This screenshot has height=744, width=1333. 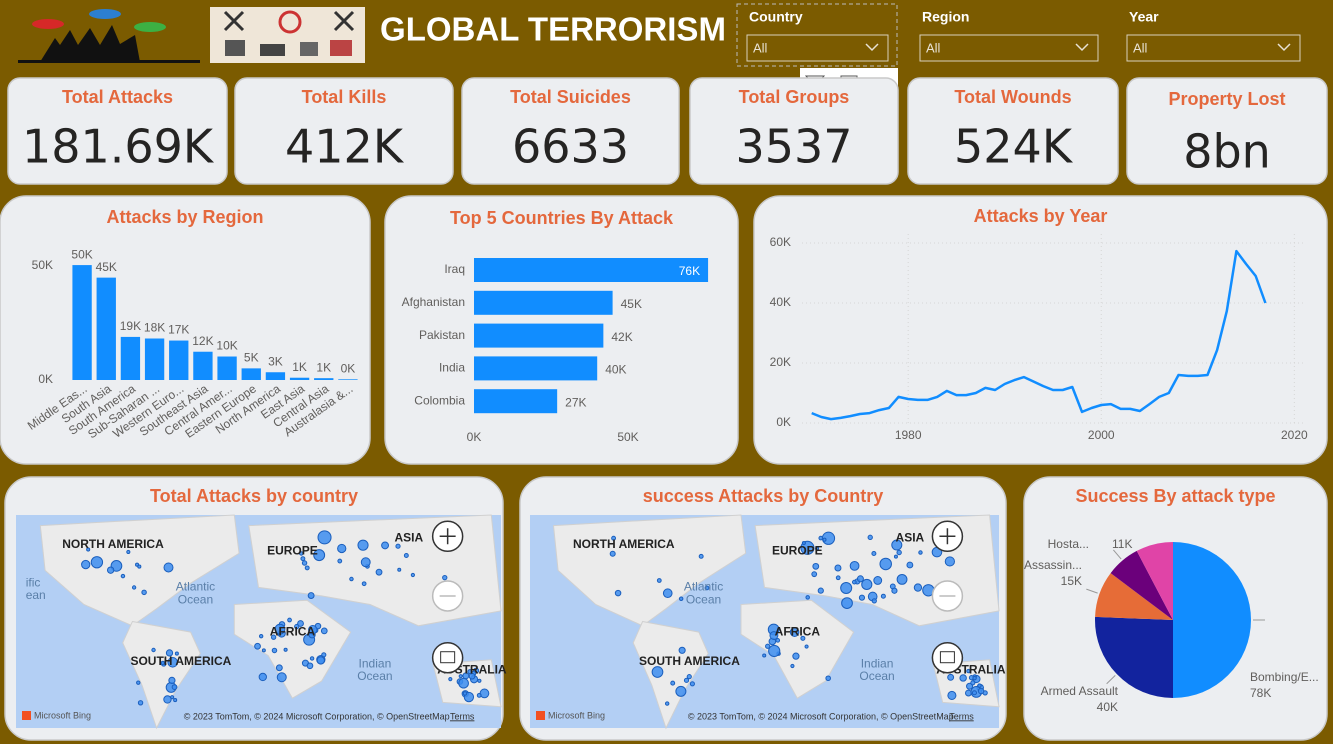 I want to click on value-label: 27K, so click(x=575, y=402).